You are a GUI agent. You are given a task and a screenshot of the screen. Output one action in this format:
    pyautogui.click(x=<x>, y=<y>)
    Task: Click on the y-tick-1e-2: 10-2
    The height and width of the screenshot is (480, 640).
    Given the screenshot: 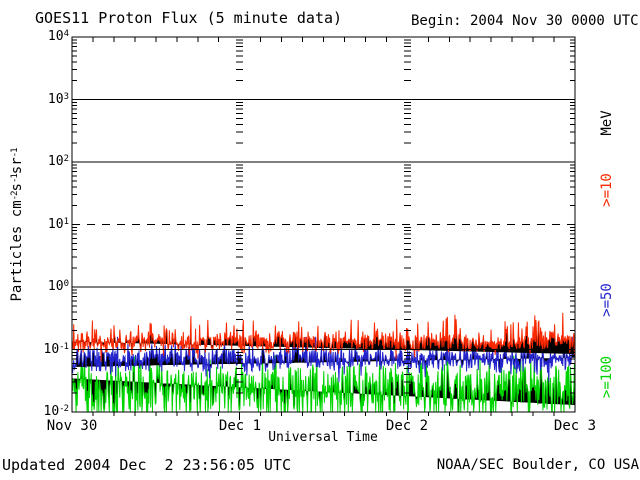 What is the action you would take?
    pyautogui.click(x=56, y=411)
    